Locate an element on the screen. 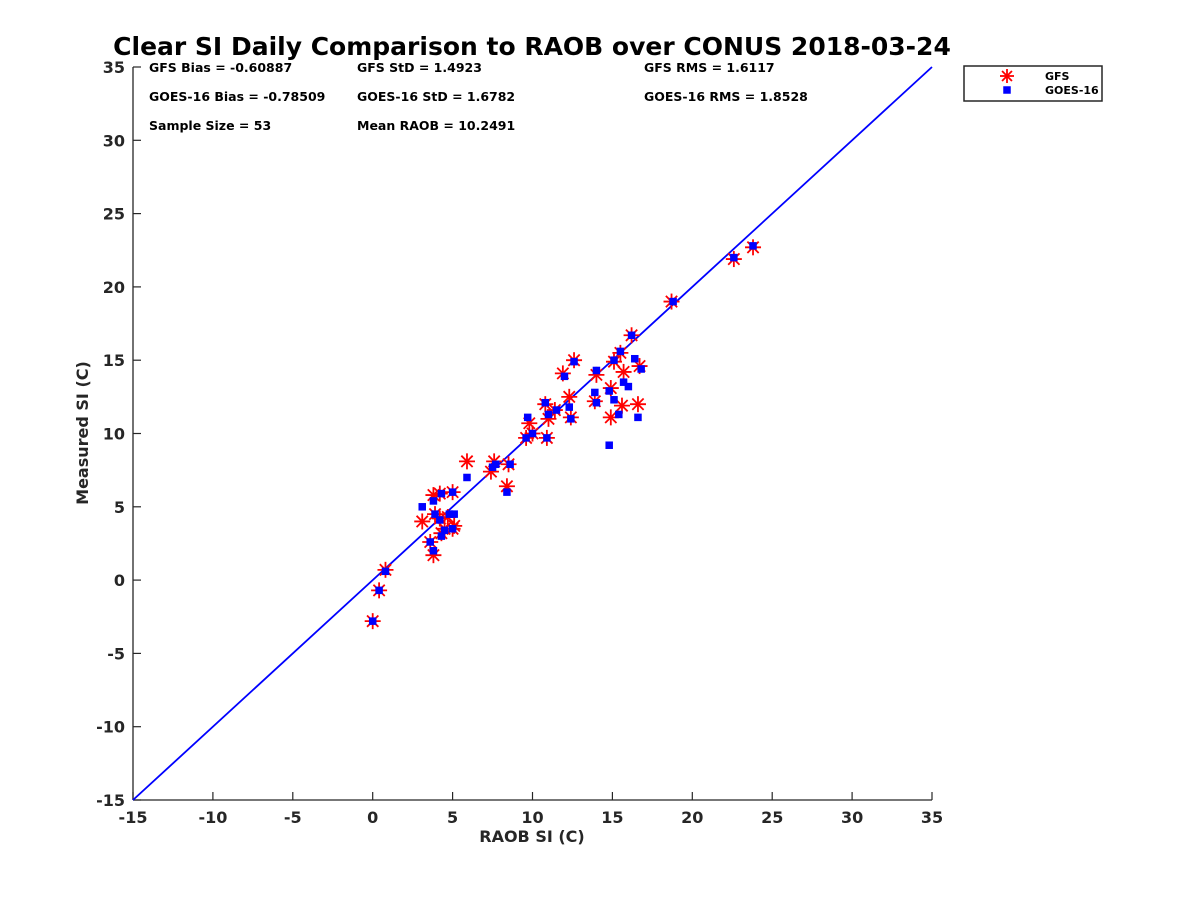 The width and height of the screenshot is (1200, 900). legend-label-gfs: GFS is located at coordinates (1057, 76).